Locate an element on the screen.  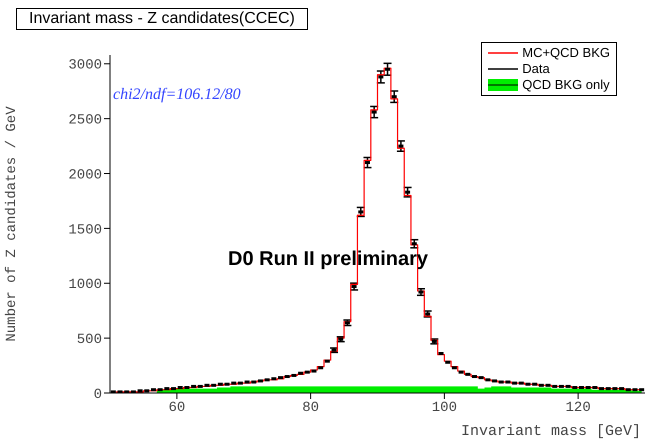
x-tick-label: 120 is located at coordinates (578, 408).